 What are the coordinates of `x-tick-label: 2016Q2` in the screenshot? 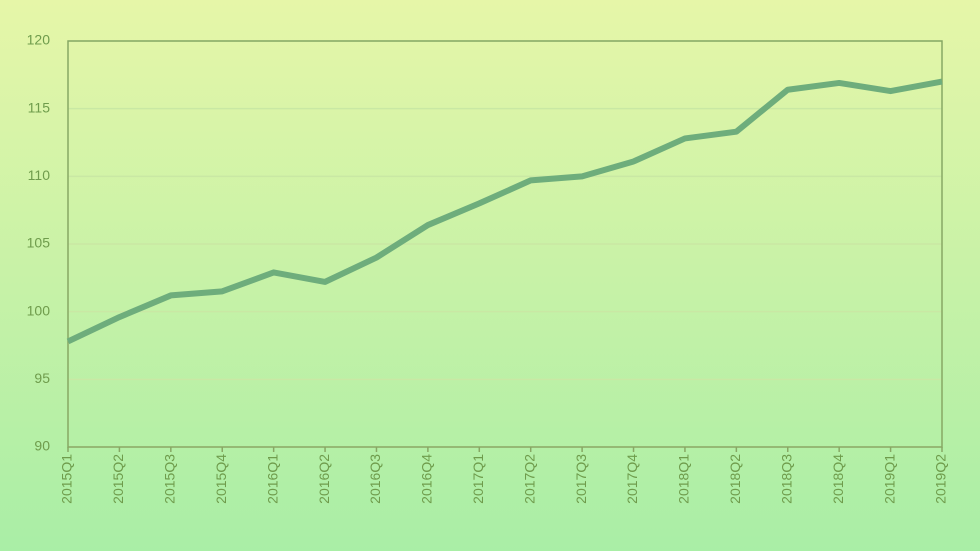 It's located at (324, 479).